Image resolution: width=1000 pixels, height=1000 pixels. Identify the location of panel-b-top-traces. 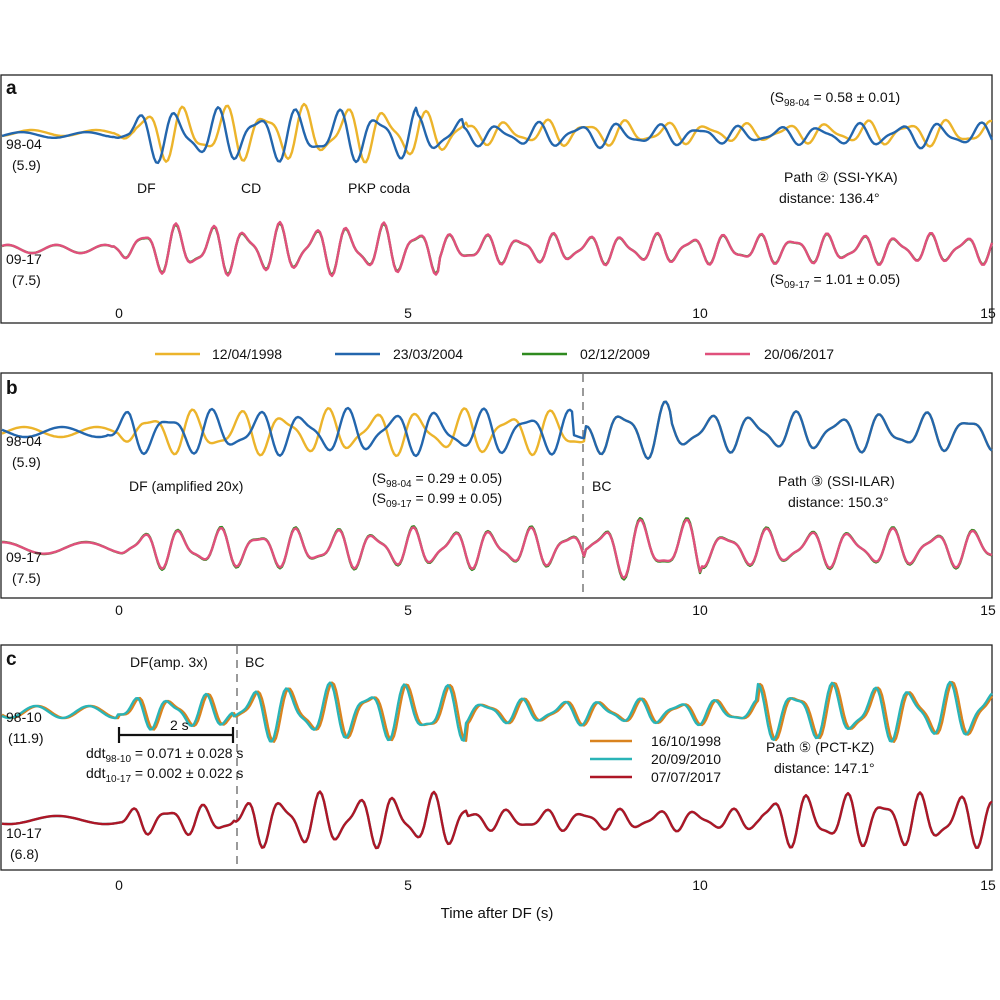
(497, 430).